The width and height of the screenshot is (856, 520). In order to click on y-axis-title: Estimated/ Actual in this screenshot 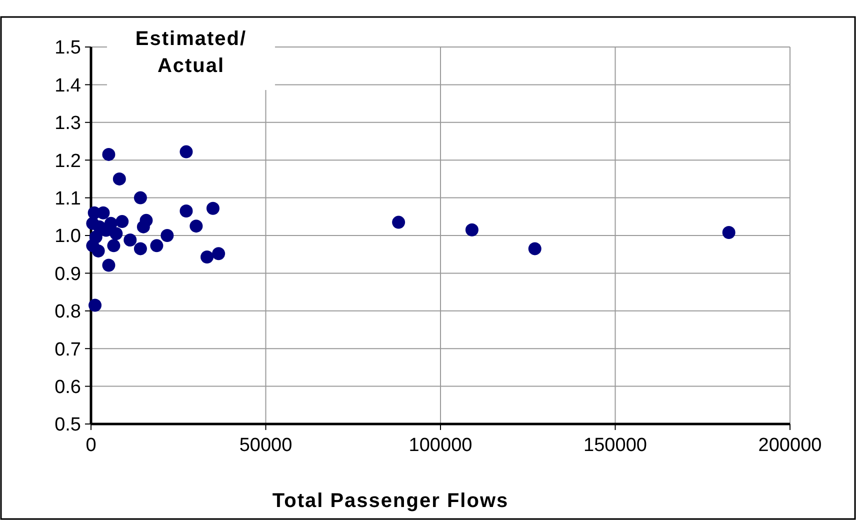, I will do `click(191, 52)`.